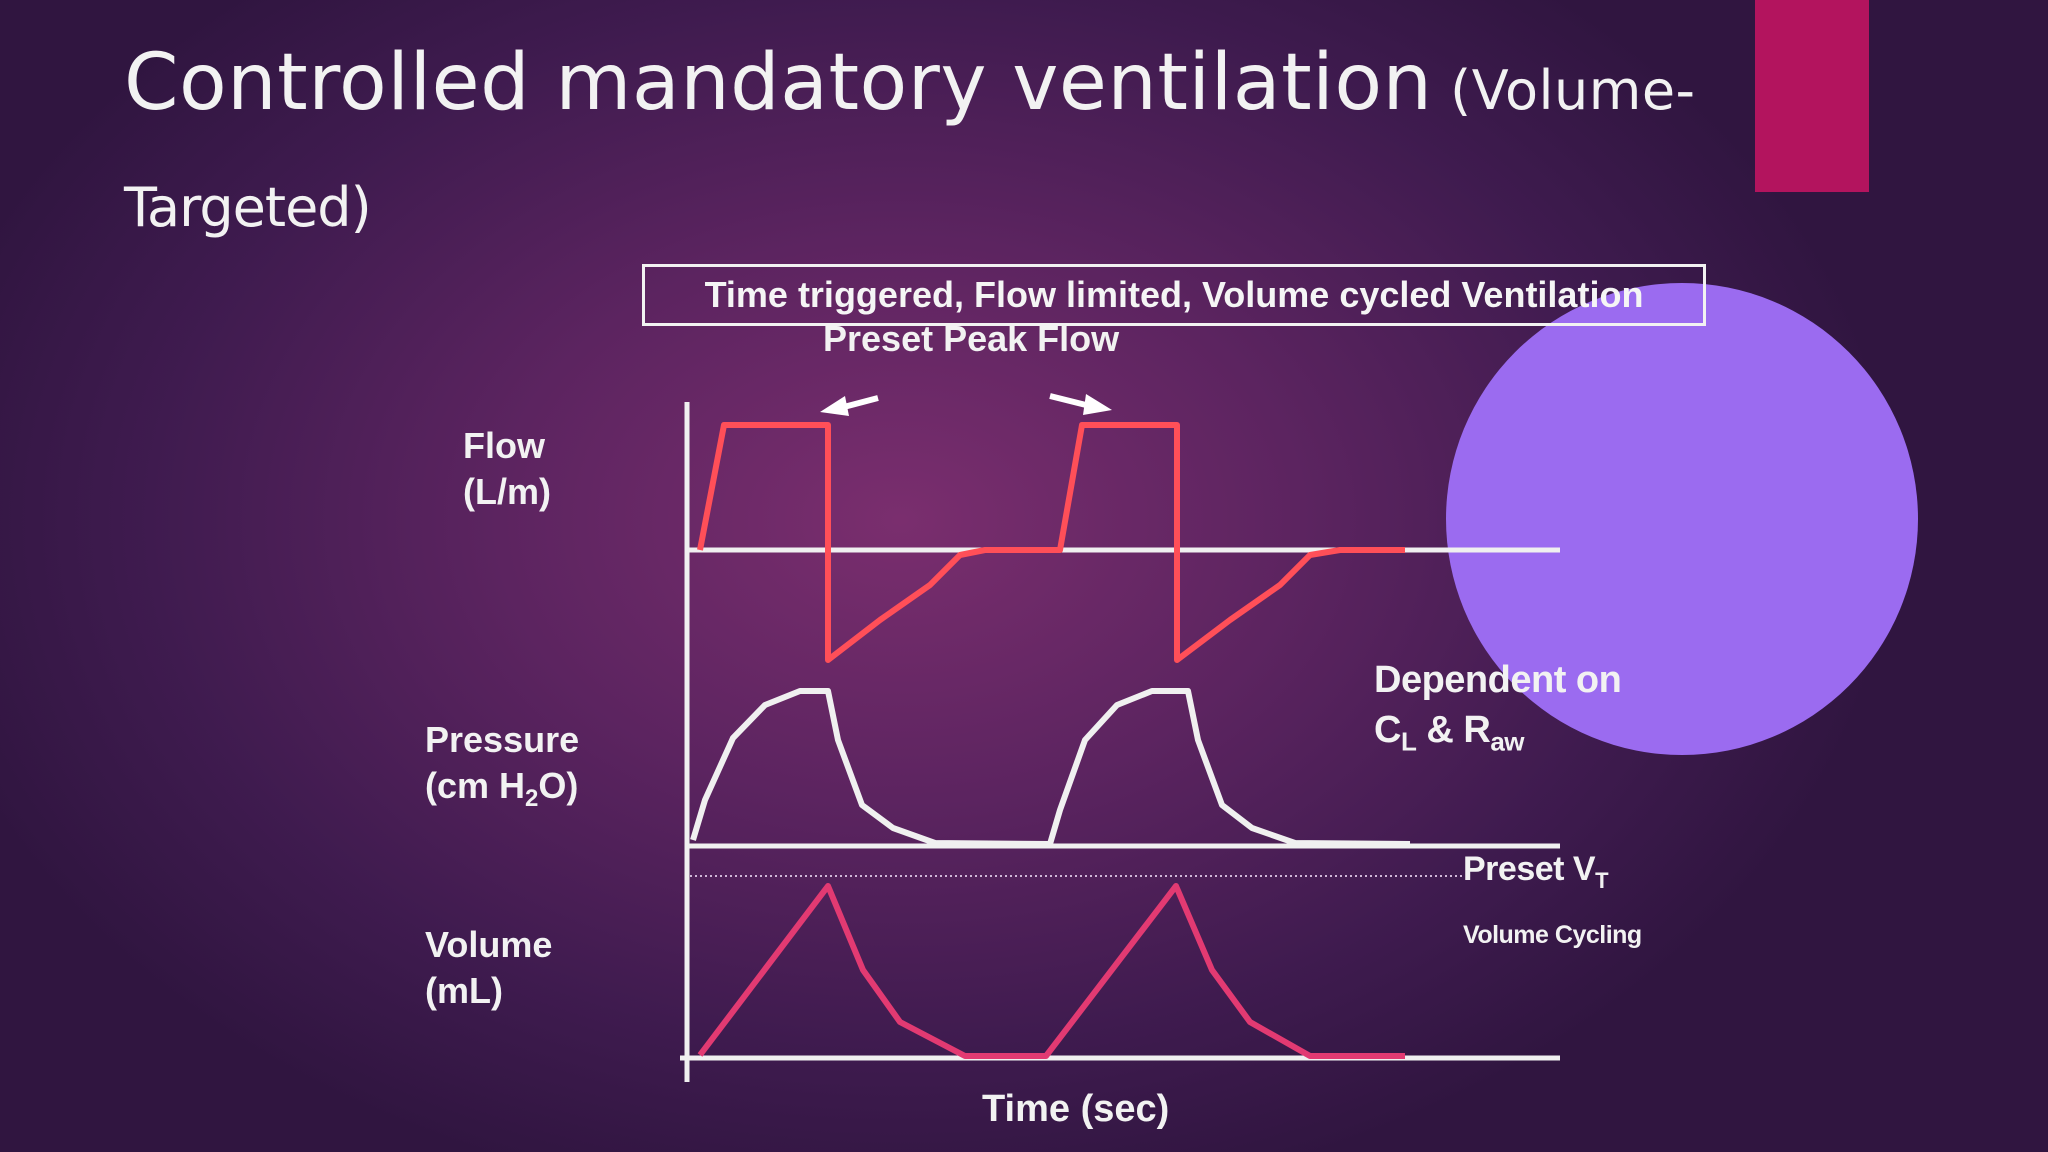 Image resolution: width=2048 pixels, height=1152 pixels. Describe the element at coordinates (1408, 741) in the screenshot. I see `cl-sub: L` at that location.